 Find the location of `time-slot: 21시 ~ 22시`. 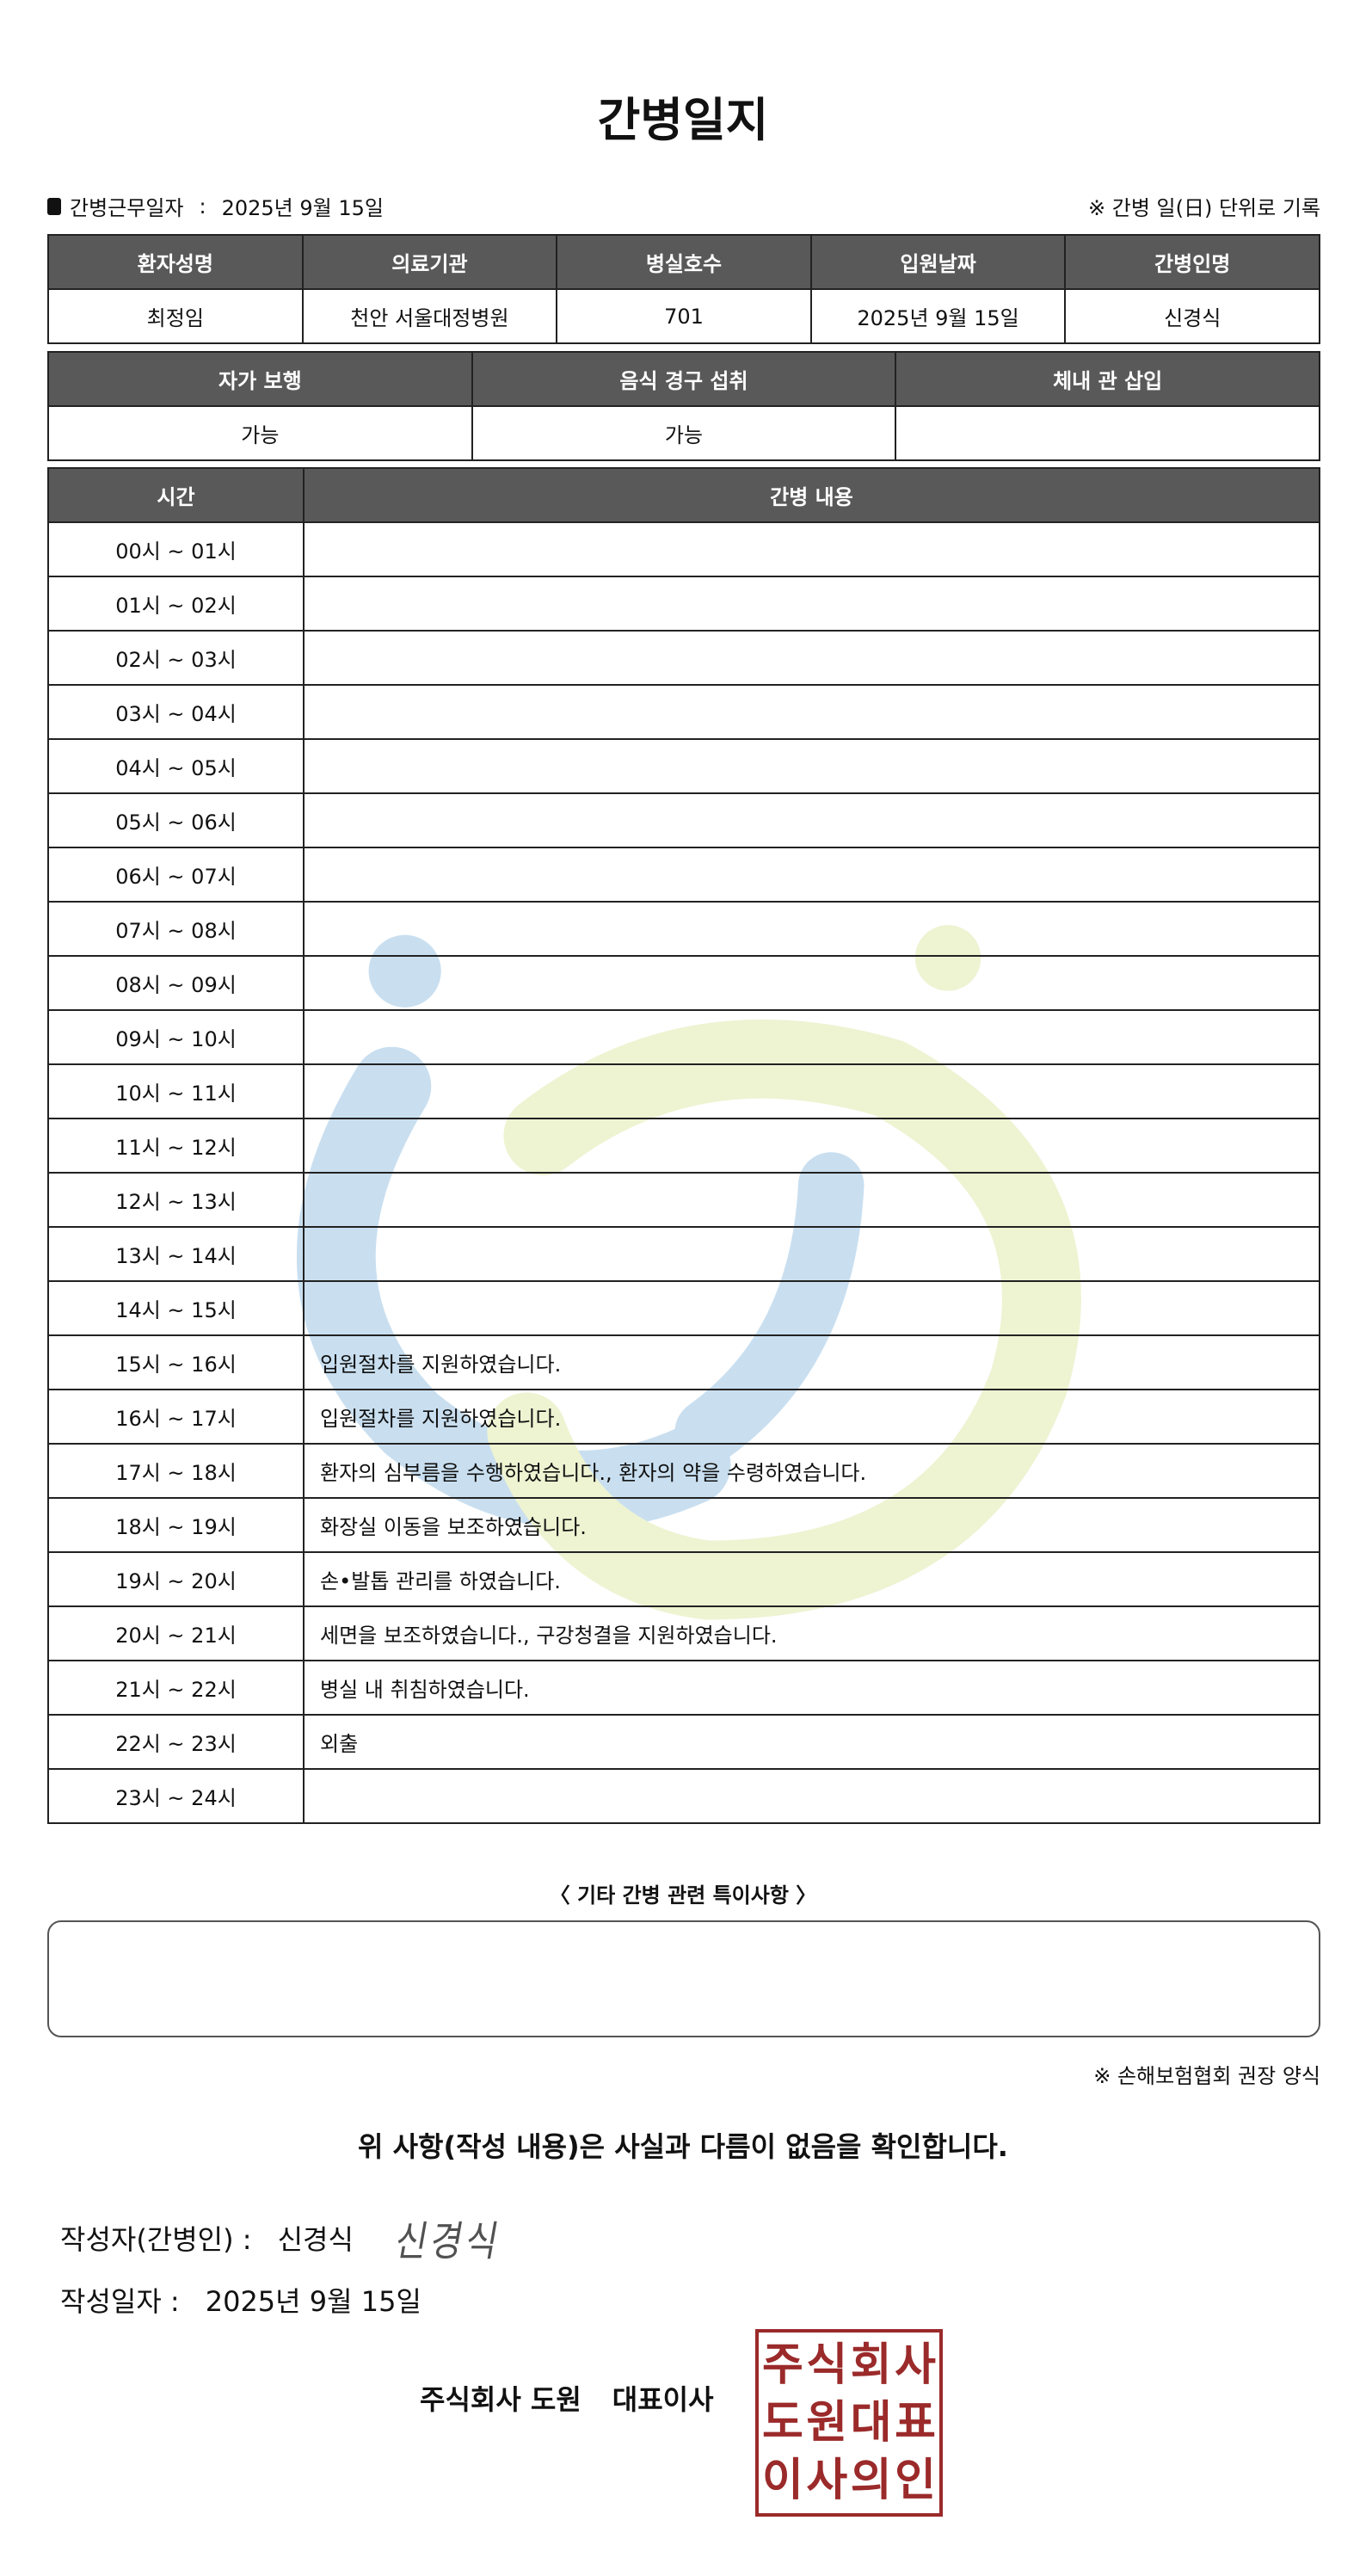

time-slot: 21시 ~ 22시 is located at coordinates (176, 1688).